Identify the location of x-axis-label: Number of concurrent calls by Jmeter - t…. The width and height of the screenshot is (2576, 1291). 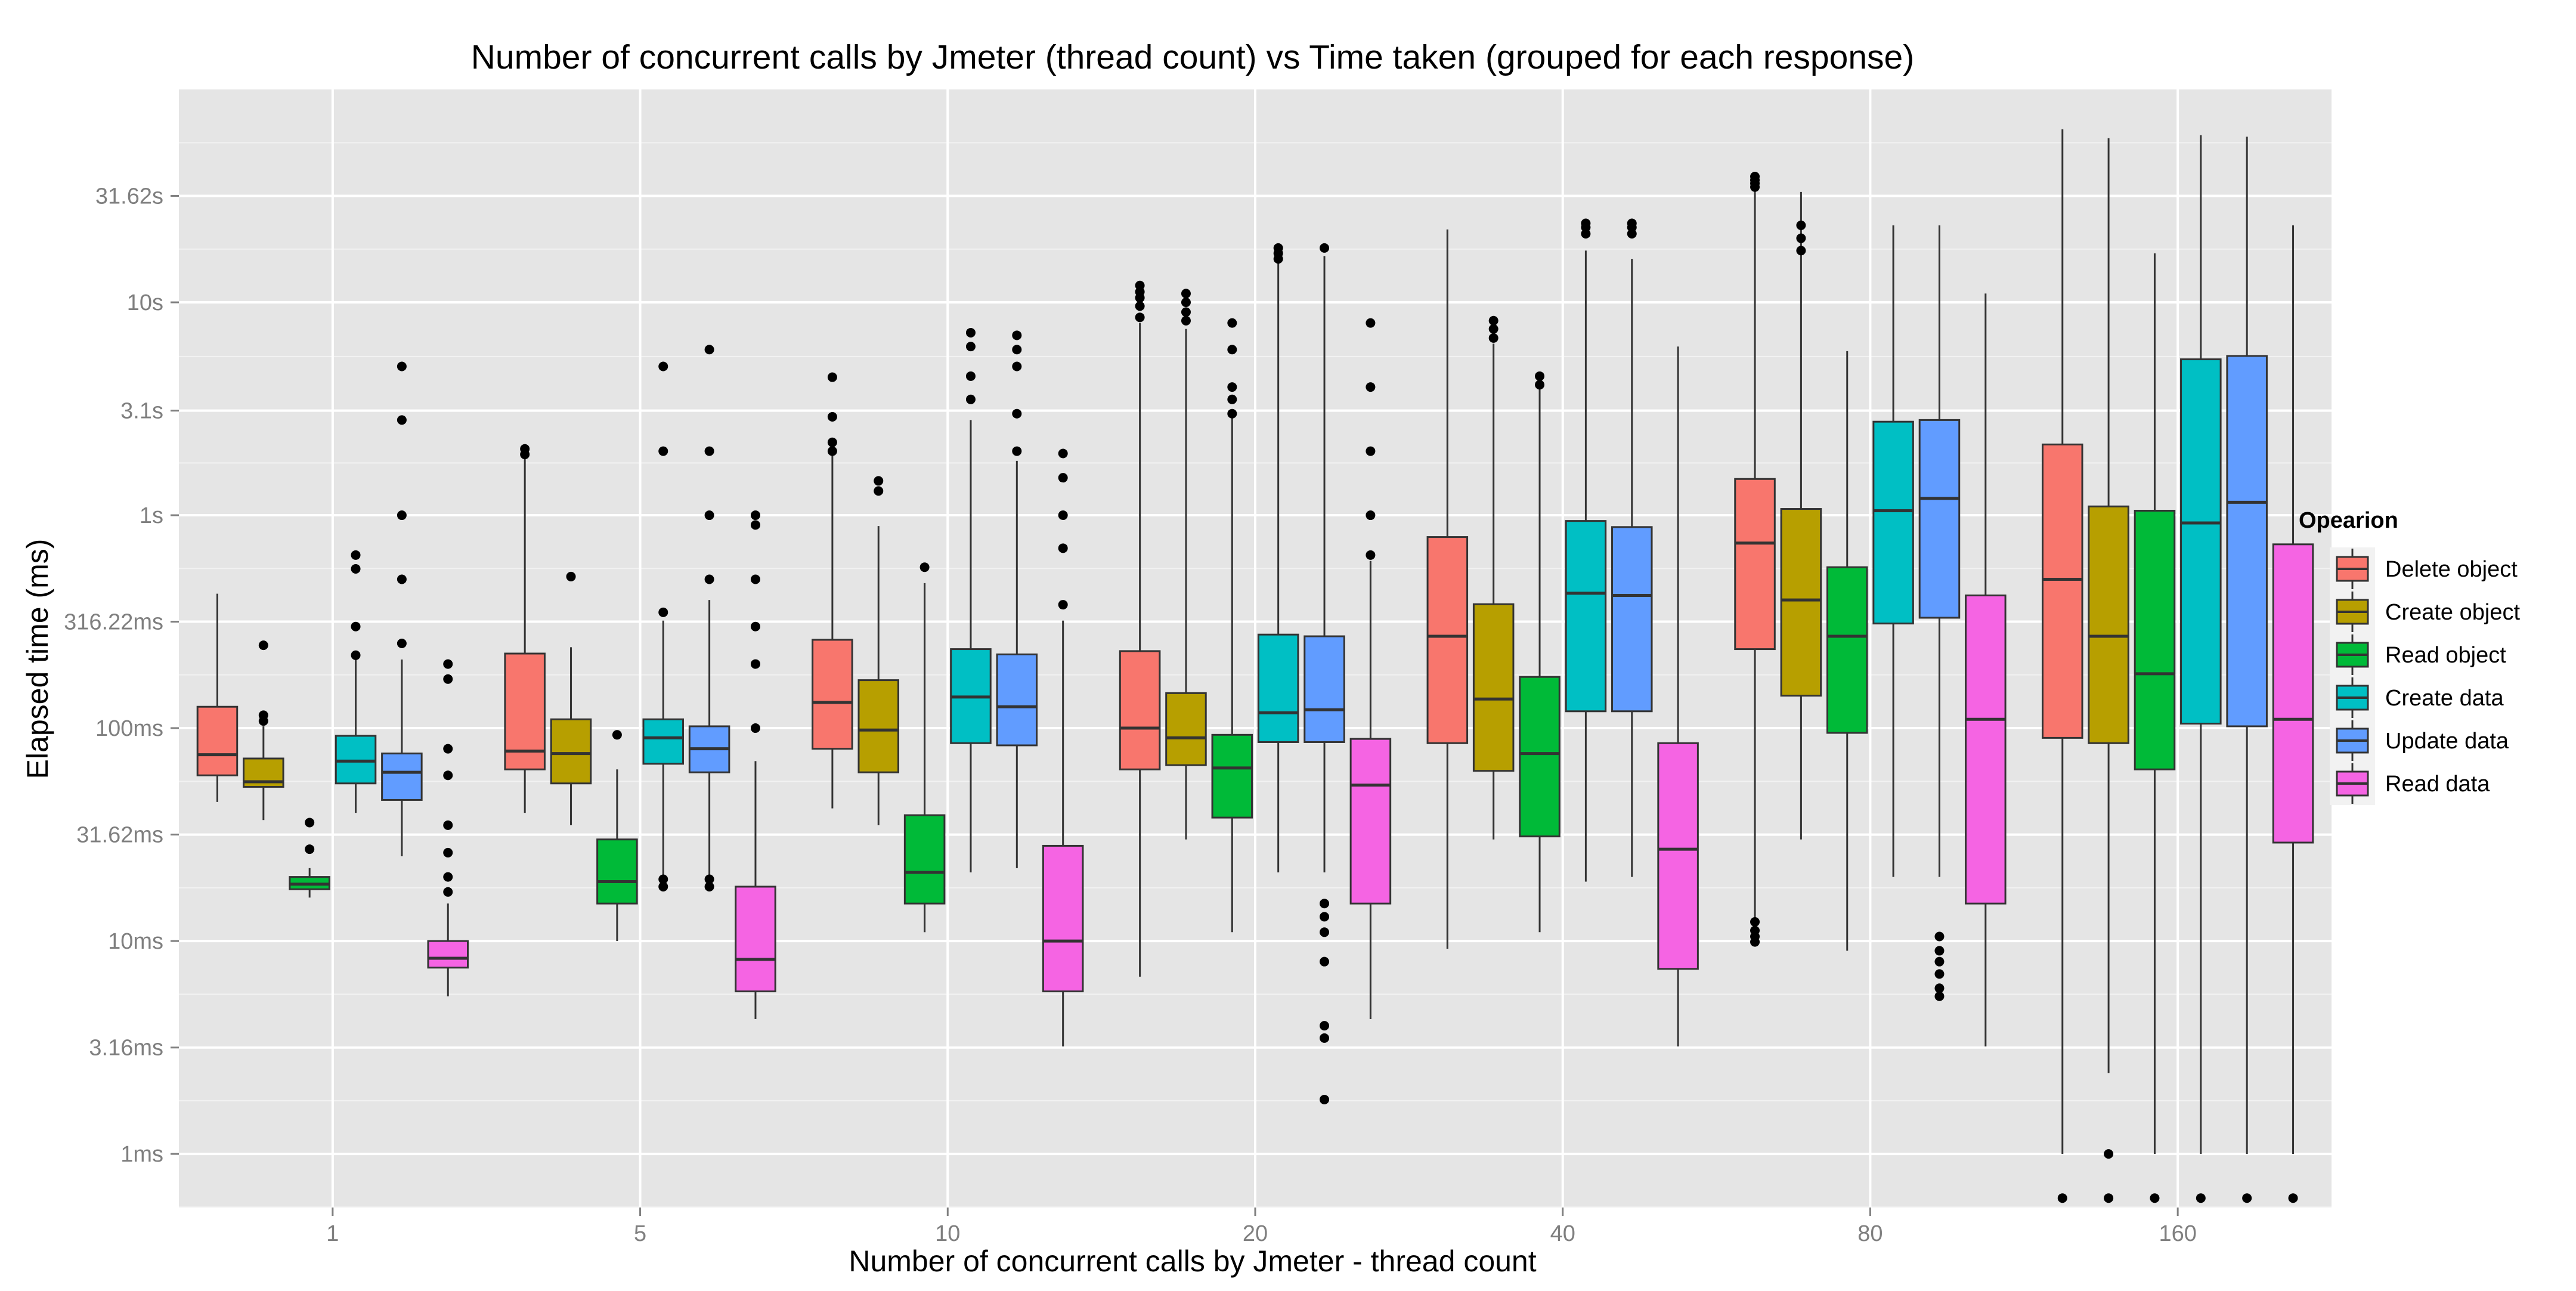
(1193, 1261).